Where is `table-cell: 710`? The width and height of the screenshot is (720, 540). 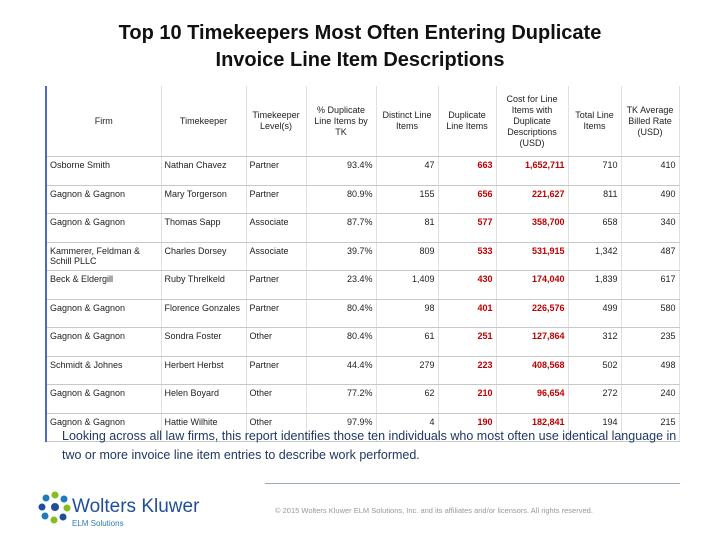
table-cell: 710 is located at coordinates (595, 171).